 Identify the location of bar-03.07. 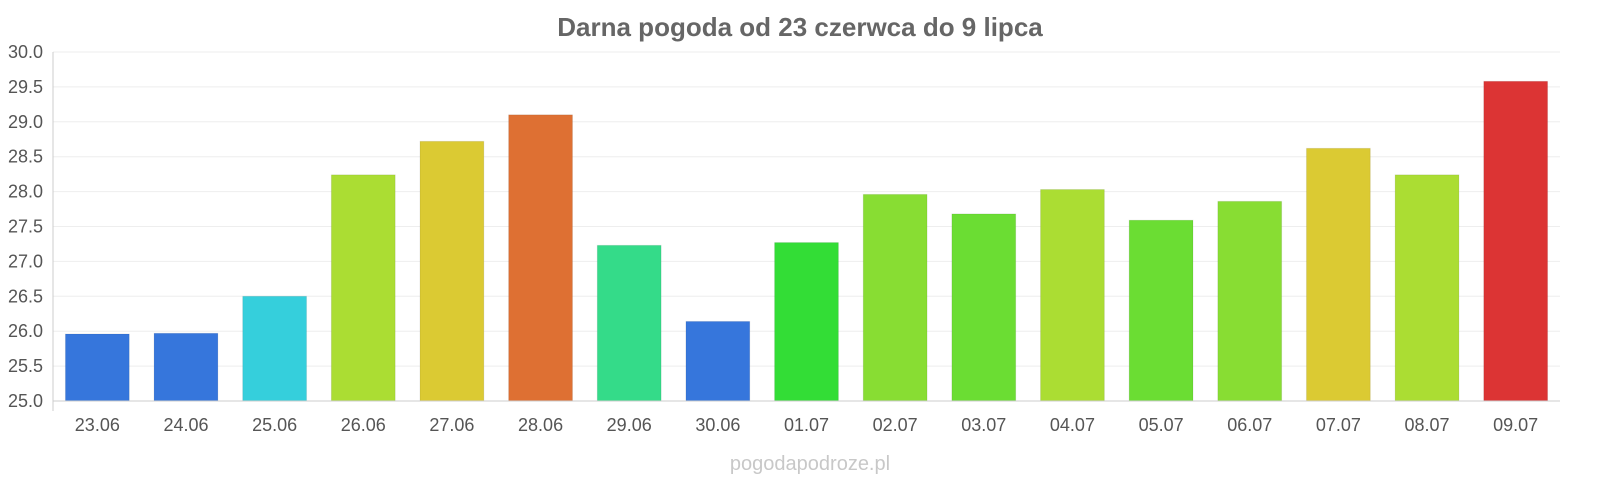
(984, 307).